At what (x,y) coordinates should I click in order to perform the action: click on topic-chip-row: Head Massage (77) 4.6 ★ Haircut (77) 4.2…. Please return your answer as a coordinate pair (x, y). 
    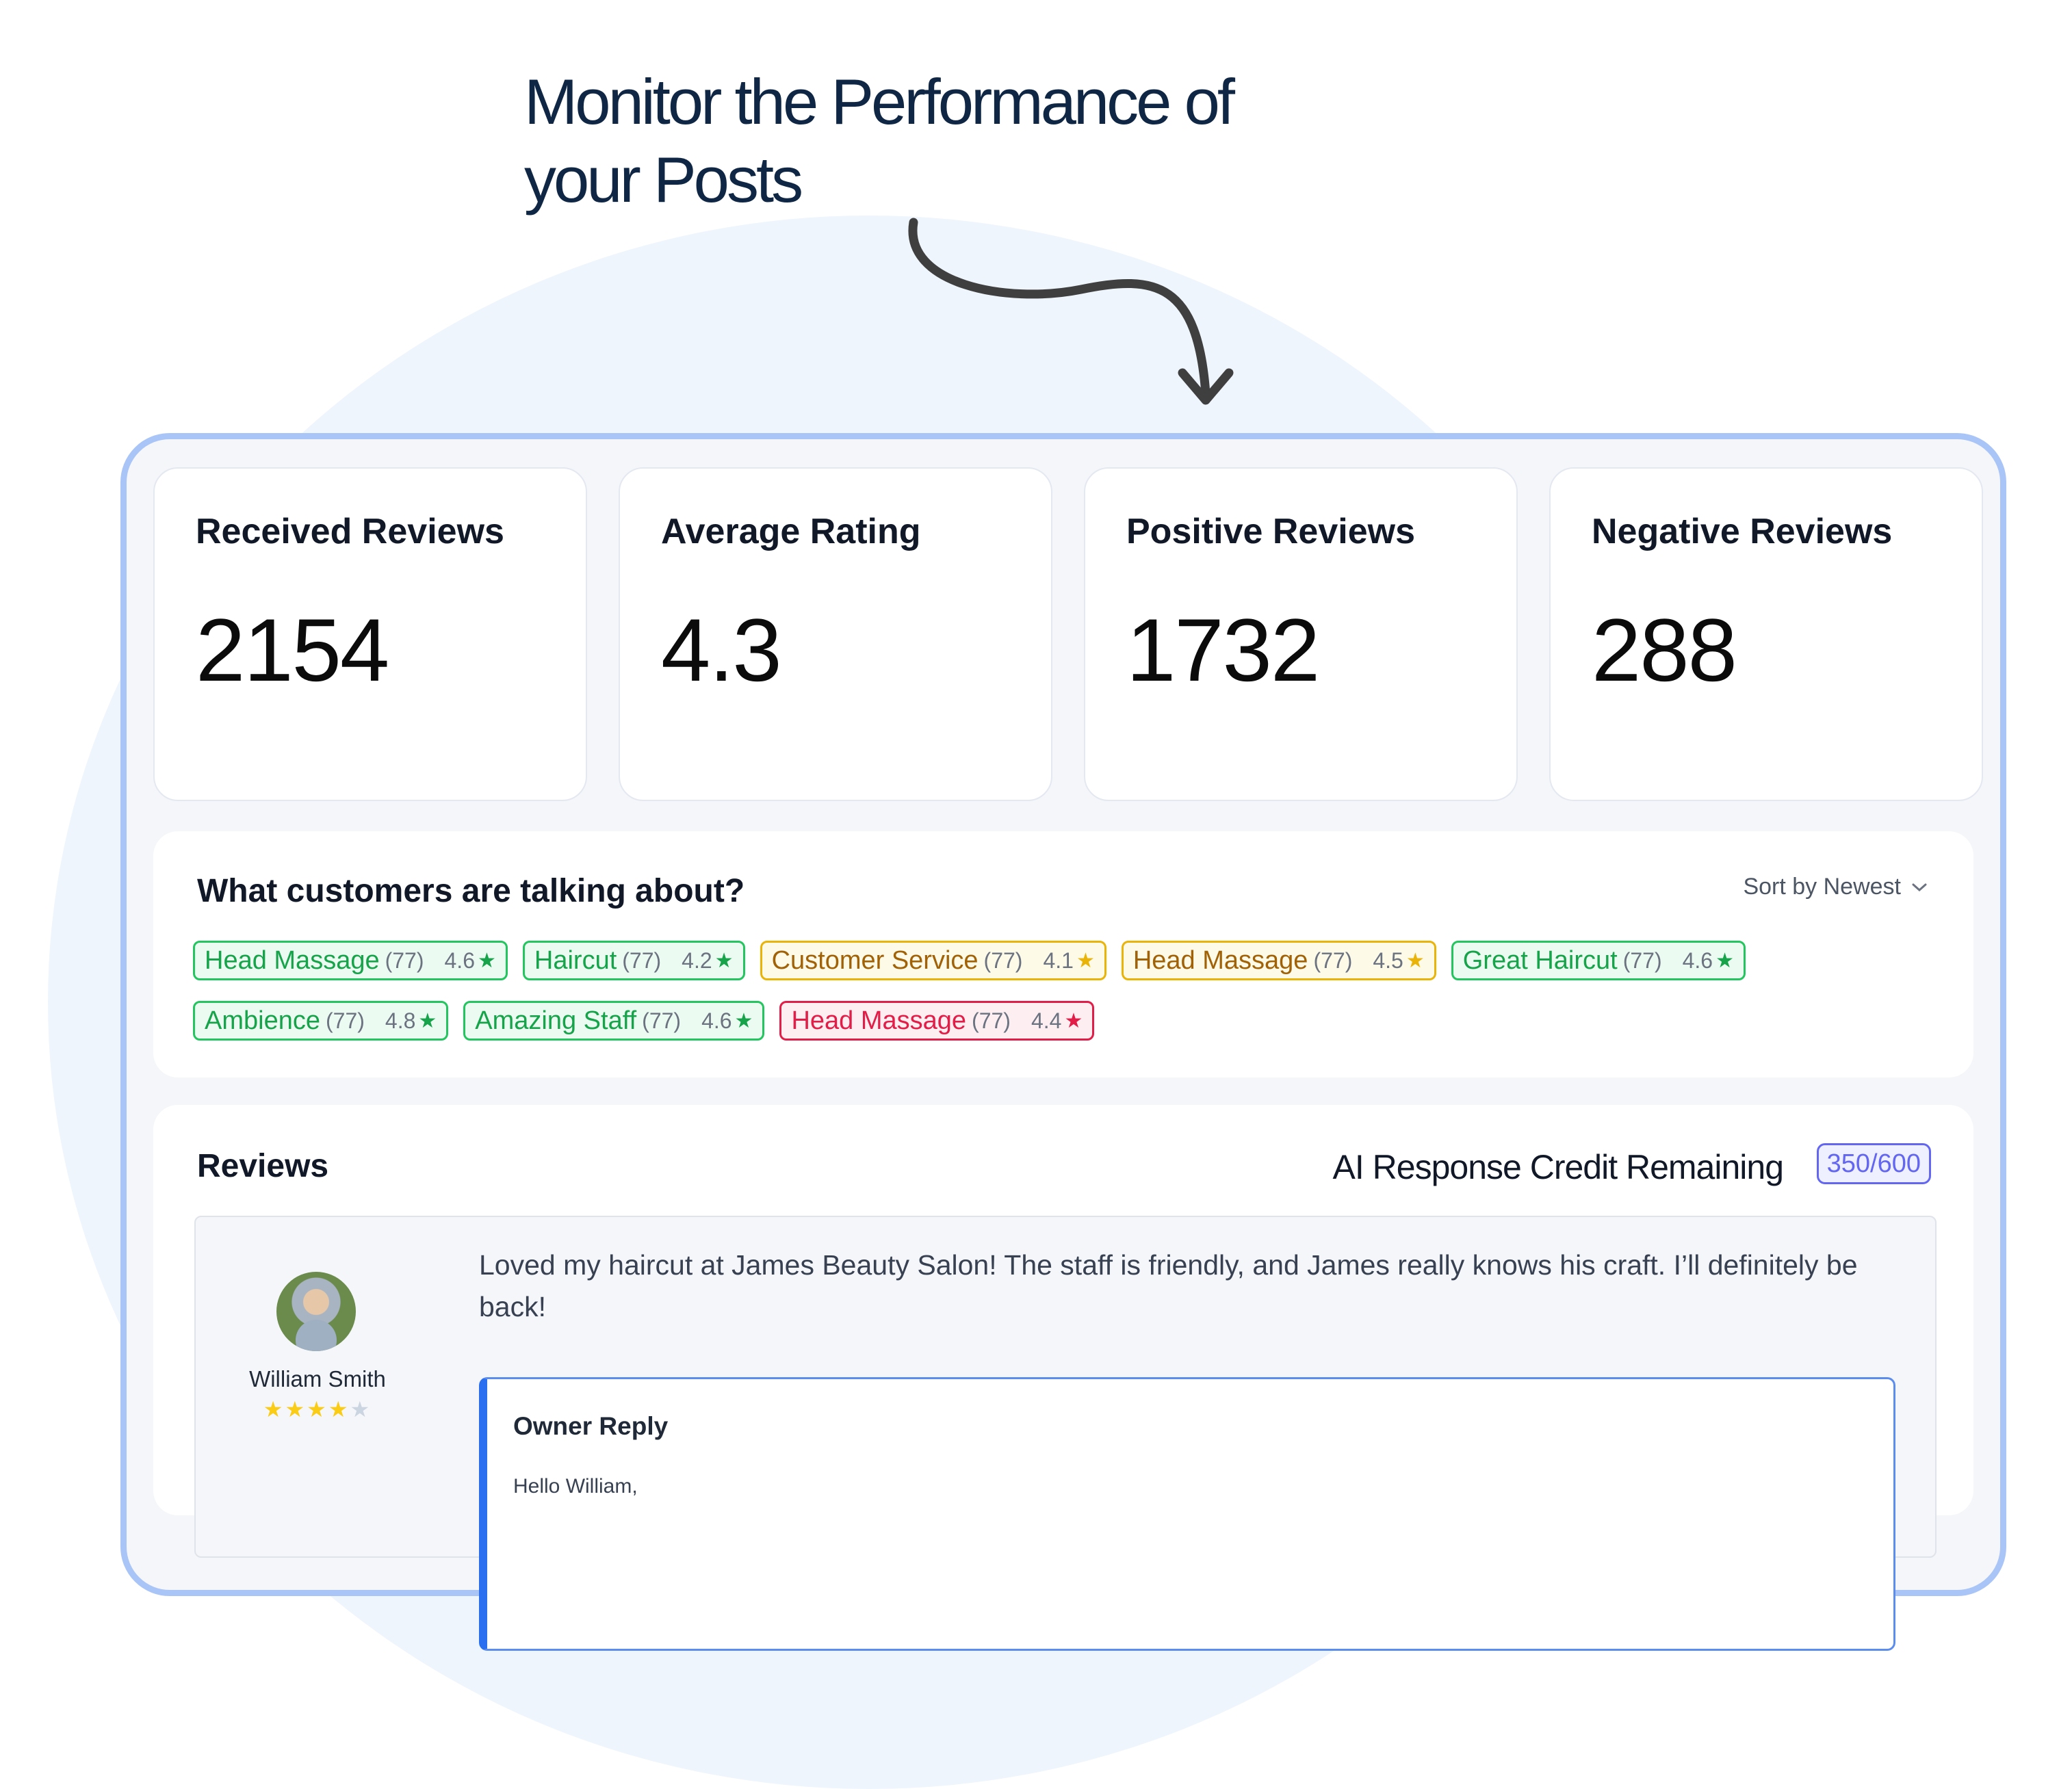
    Looking at the image, I should click on (969, 961).